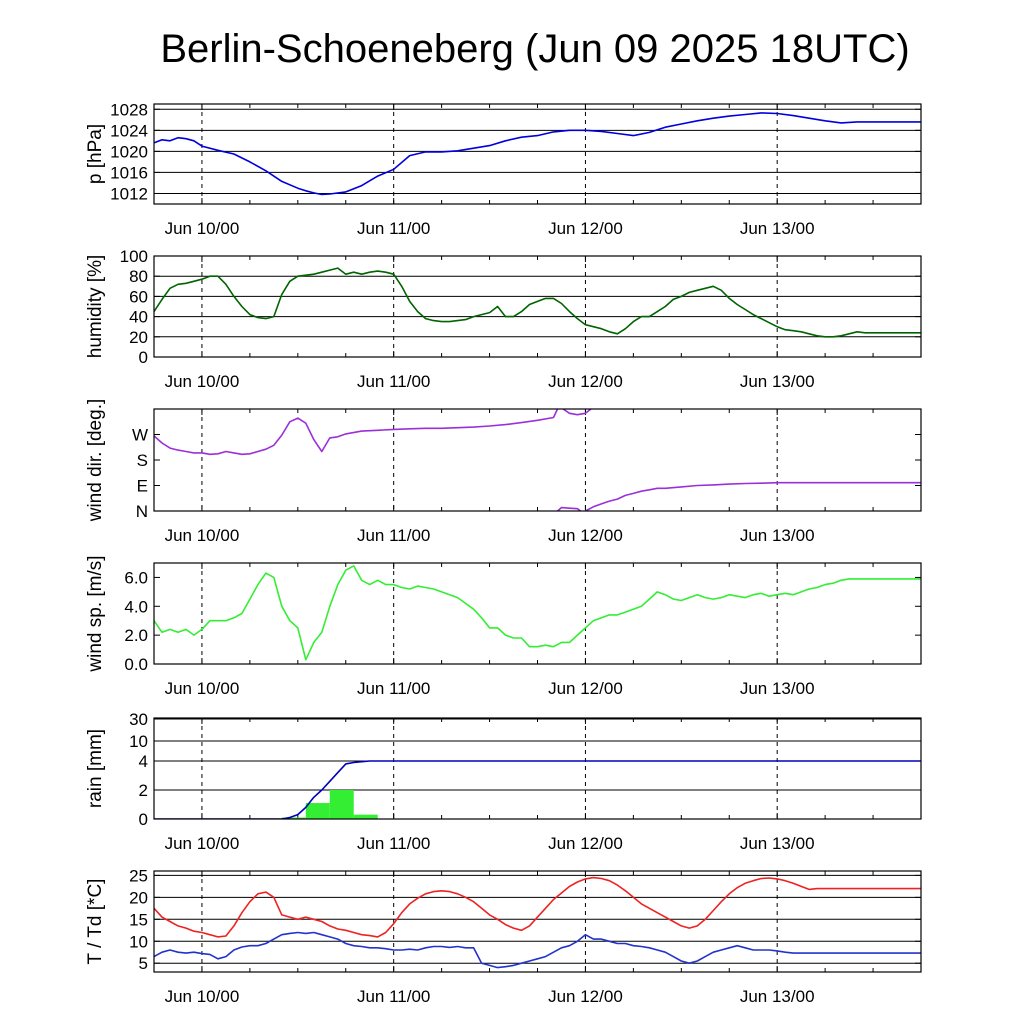 The image size is (1024, 1024). Describe the element at coordinates (143, 790) in the screenshot. I see `y-tick-label: 2` at that location.